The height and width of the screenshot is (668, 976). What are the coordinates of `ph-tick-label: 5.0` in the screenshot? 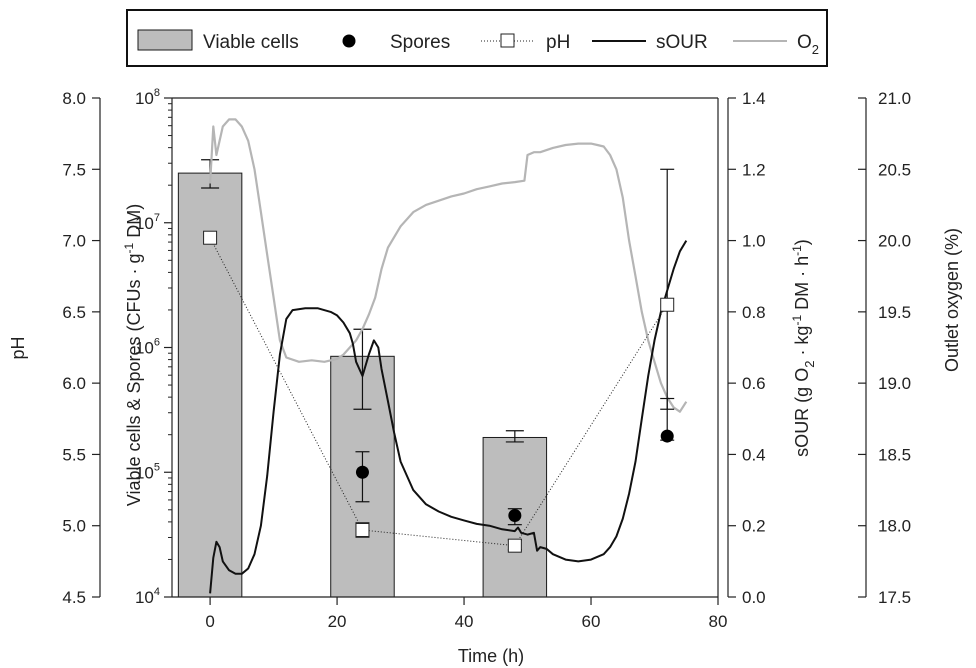 It's located at (74, 526).